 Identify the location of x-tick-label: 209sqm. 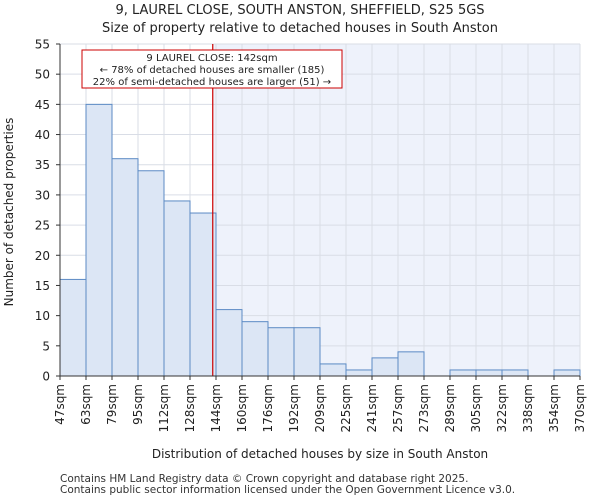
(320, 408).